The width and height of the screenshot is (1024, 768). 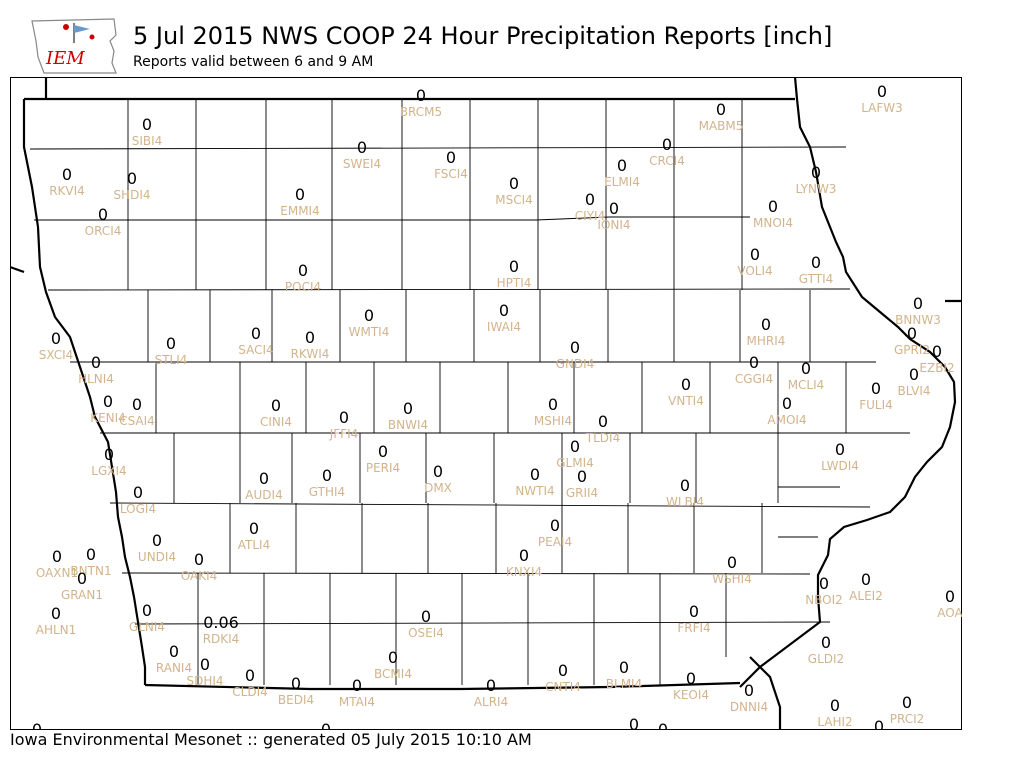 What do you see at coordinates (264, 495) in the screenshot?
I see `station-id: AUDI4` at bounding box center [264, 495].